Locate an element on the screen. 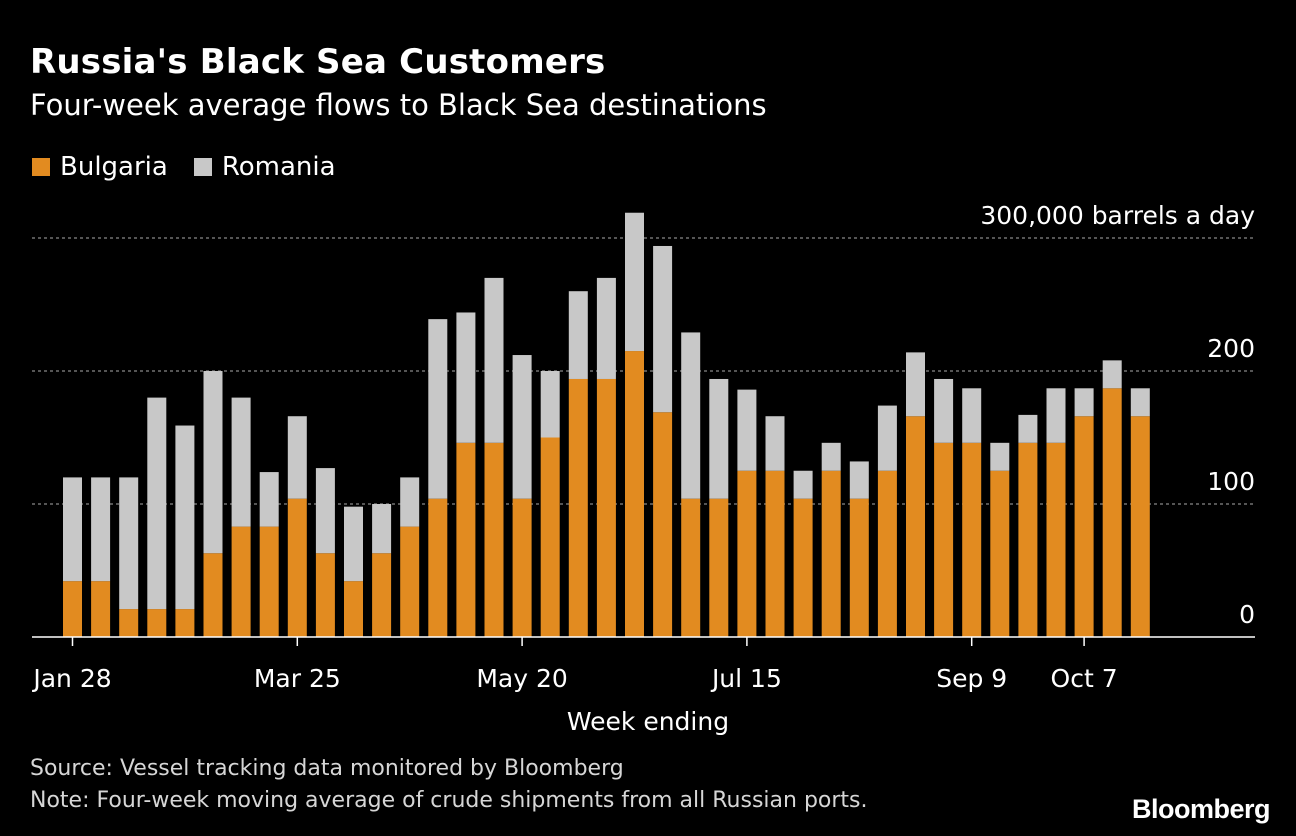  legend-item-bulgaria: Bulgaria is located at coordinates (100, 167).